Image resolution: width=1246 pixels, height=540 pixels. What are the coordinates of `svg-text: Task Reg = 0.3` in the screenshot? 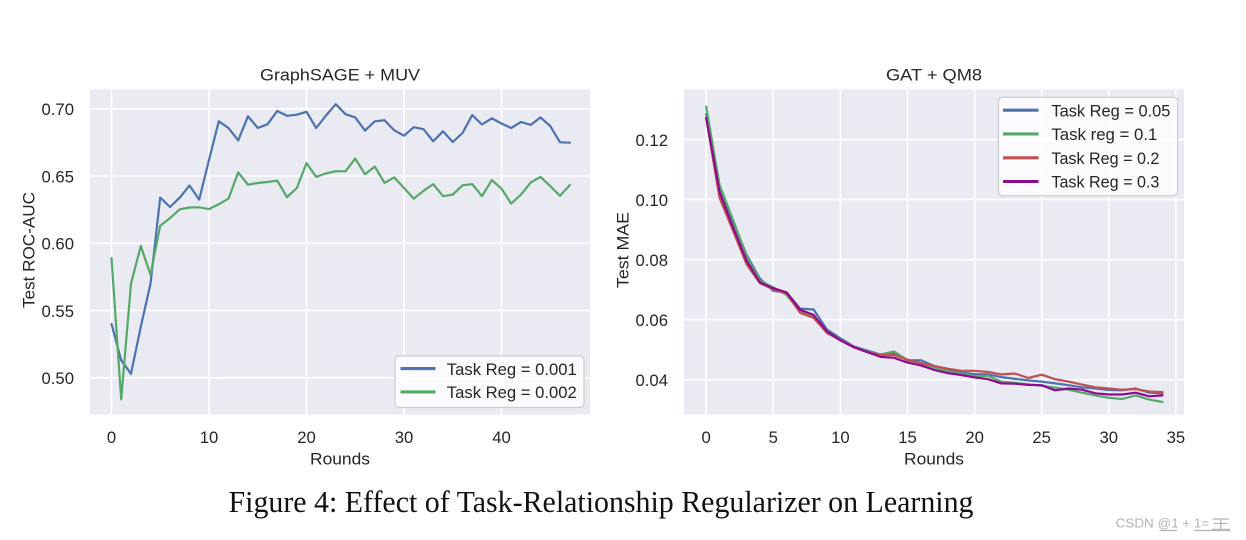 It's located at (1105, 182).